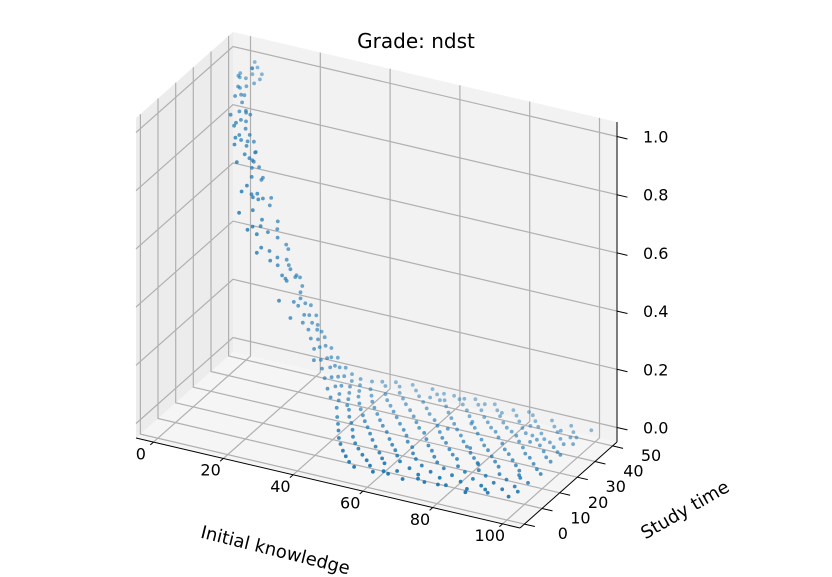 This screenshot has width=832, height=577. Describe the element at coordinates (291, 476) in the screenshot. I see `x-tick-mark` at that location.